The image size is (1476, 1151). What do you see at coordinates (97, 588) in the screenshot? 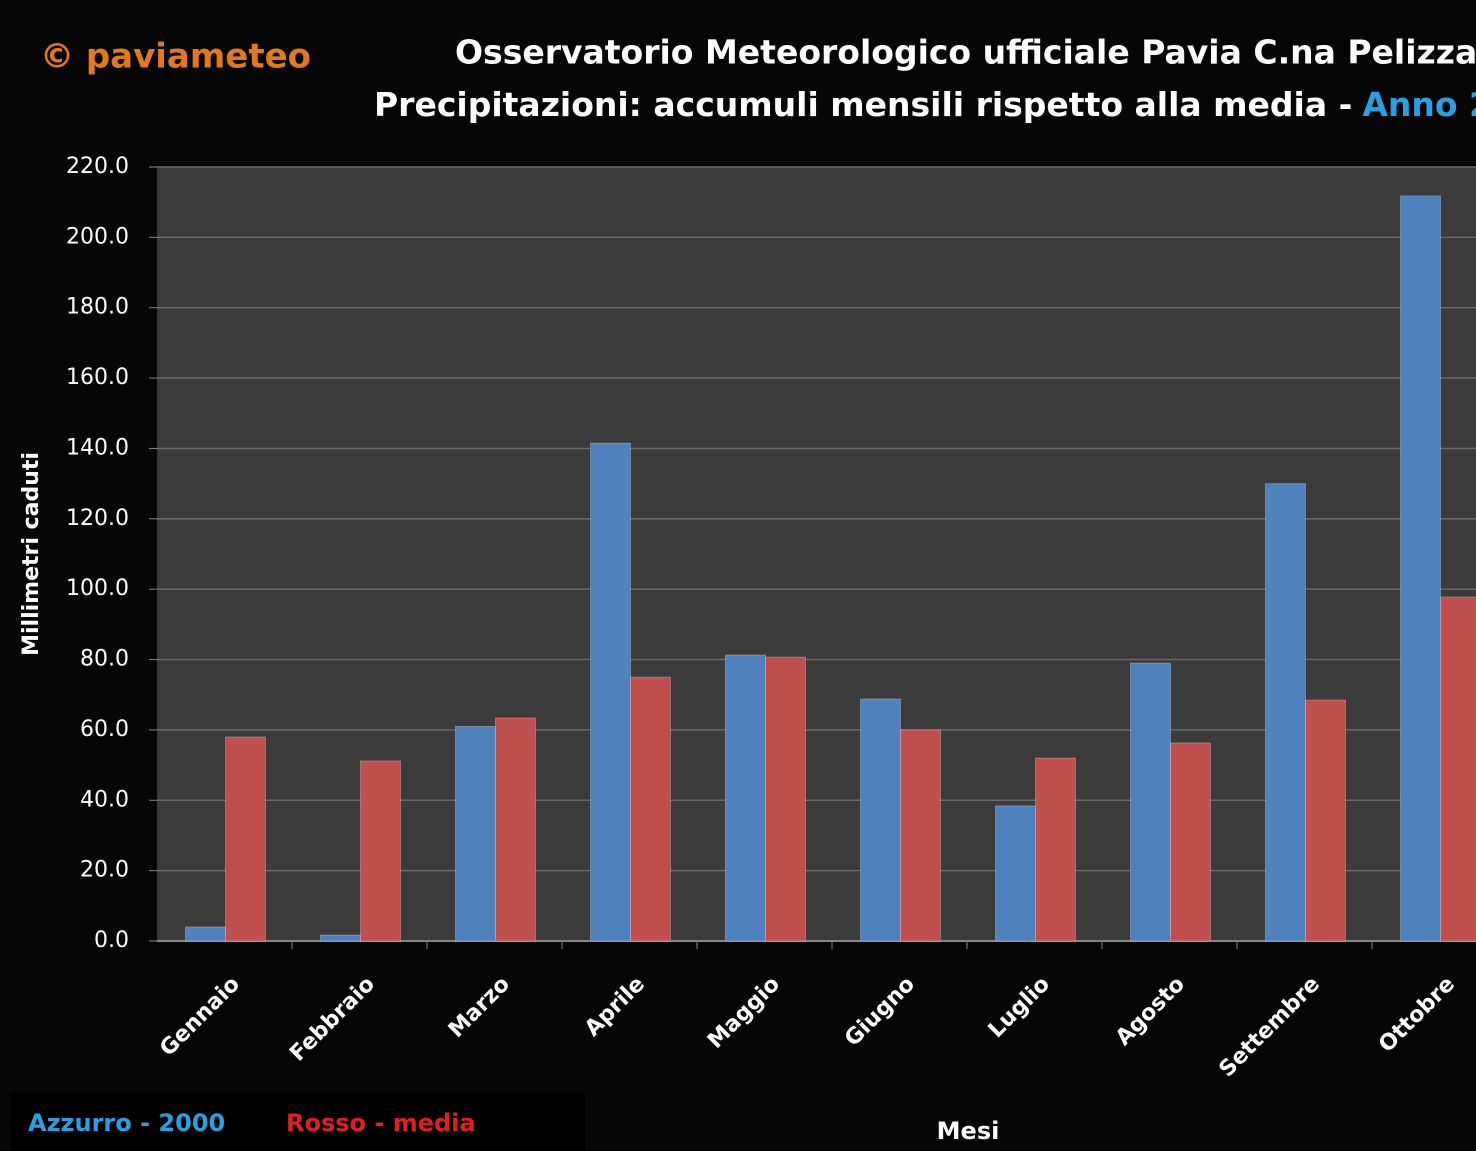
I see `y-tick-label: 100.0` at bounding box center [97, 588].